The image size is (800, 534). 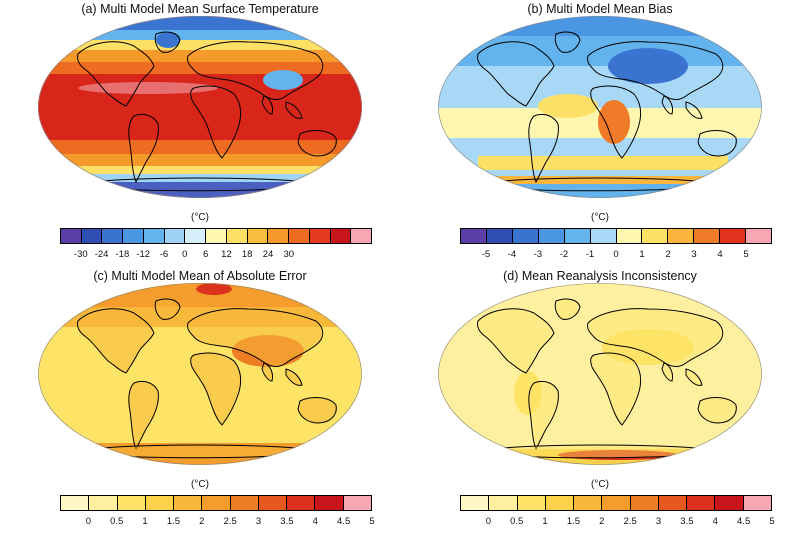 What do you see at coordinates (600, 276) in the screenshot?
I see `panel-title: (d) Mean Reanalysis Inconsistency` at bounding box center [600, 276].